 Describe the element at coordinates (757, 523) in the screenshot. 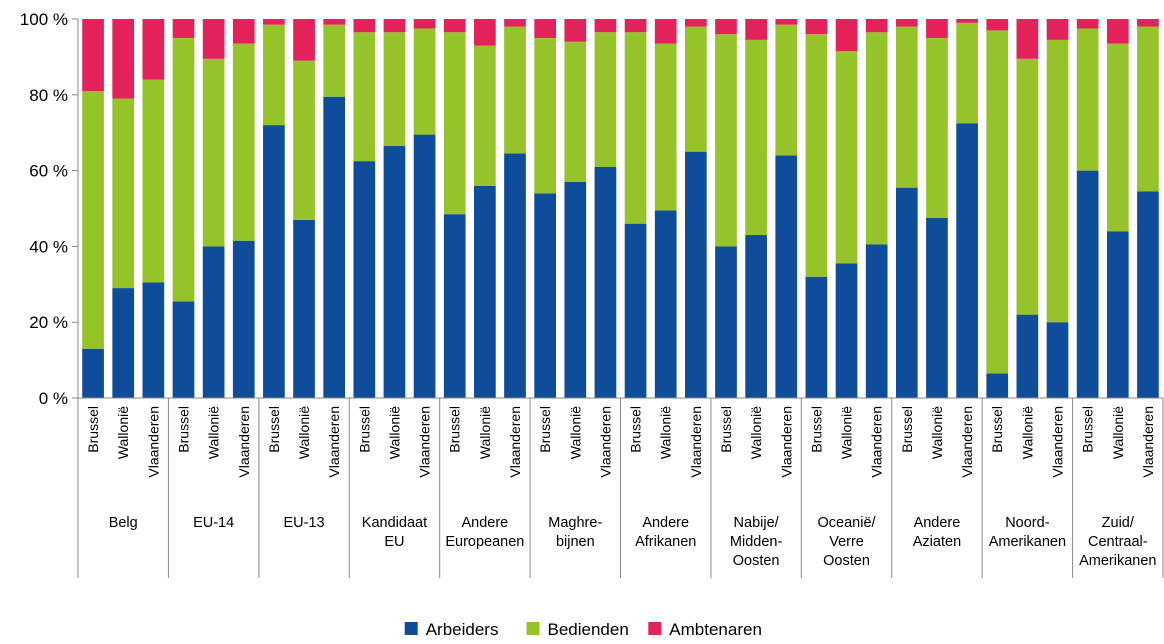

I see `group-label-line: Nabije/` at that location.